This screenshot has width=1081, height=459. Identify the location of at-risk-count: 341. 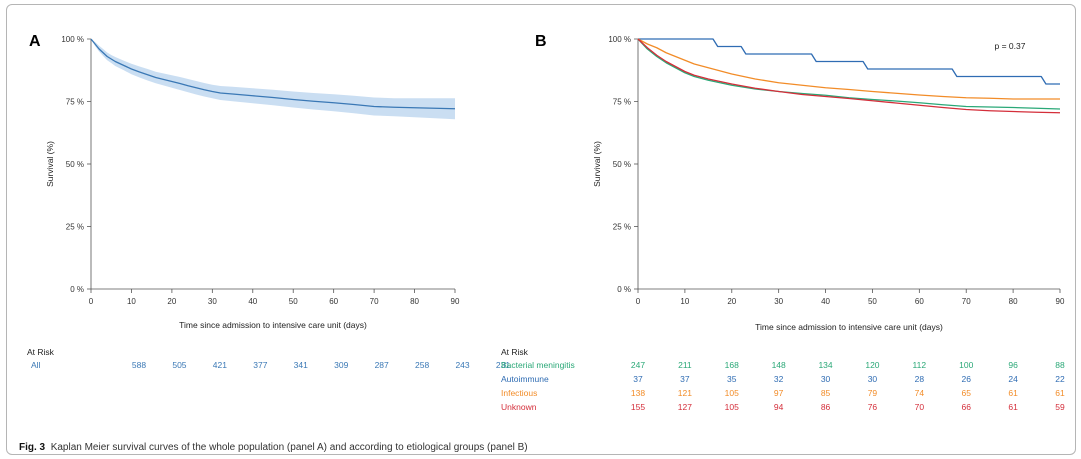
(301, 365).